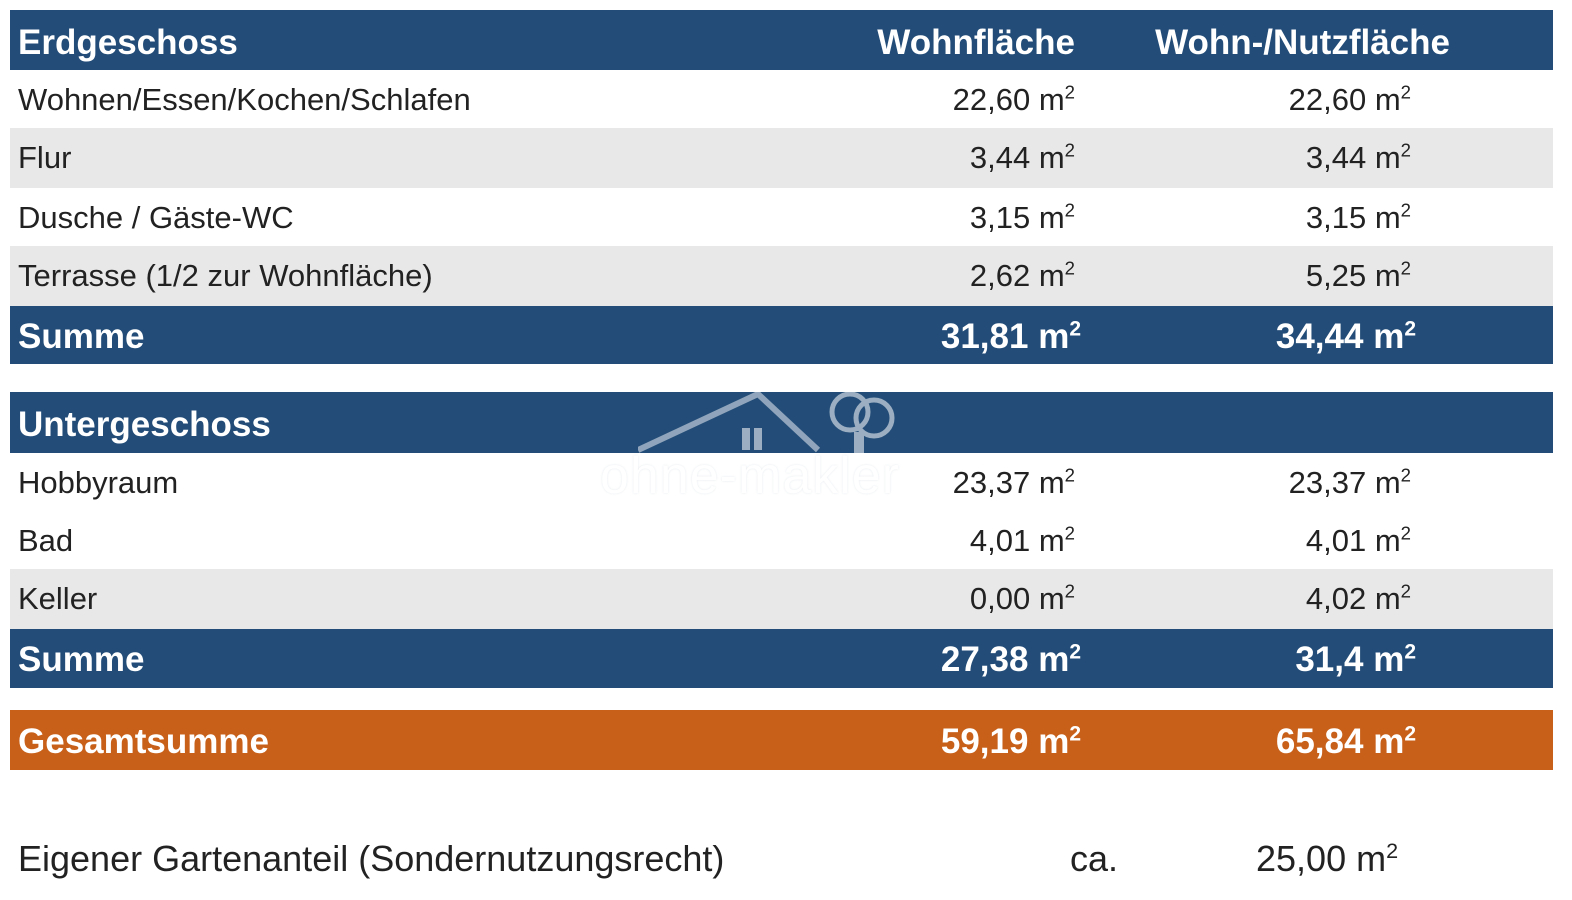 The height and width of the screenshot is (900, 1572). Describe the element at coordinates (1327, 858) in the screenshot. I see `garden-value: 25,00 m2` at that location.